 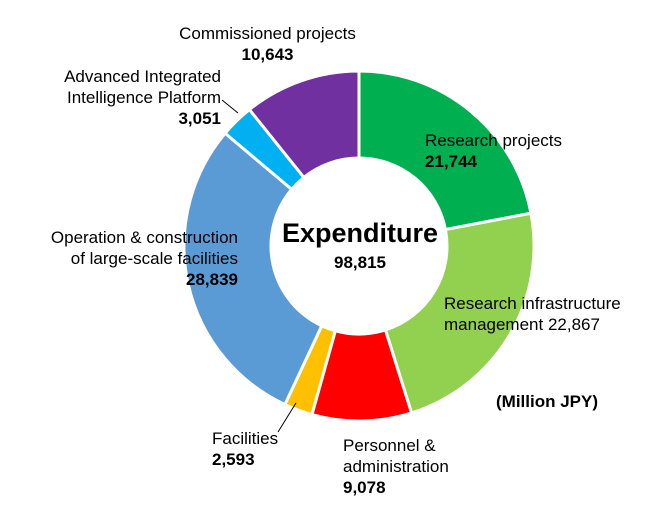 I want to click on label-facilities: Facilities 2,593, so click(x=245, y=449).